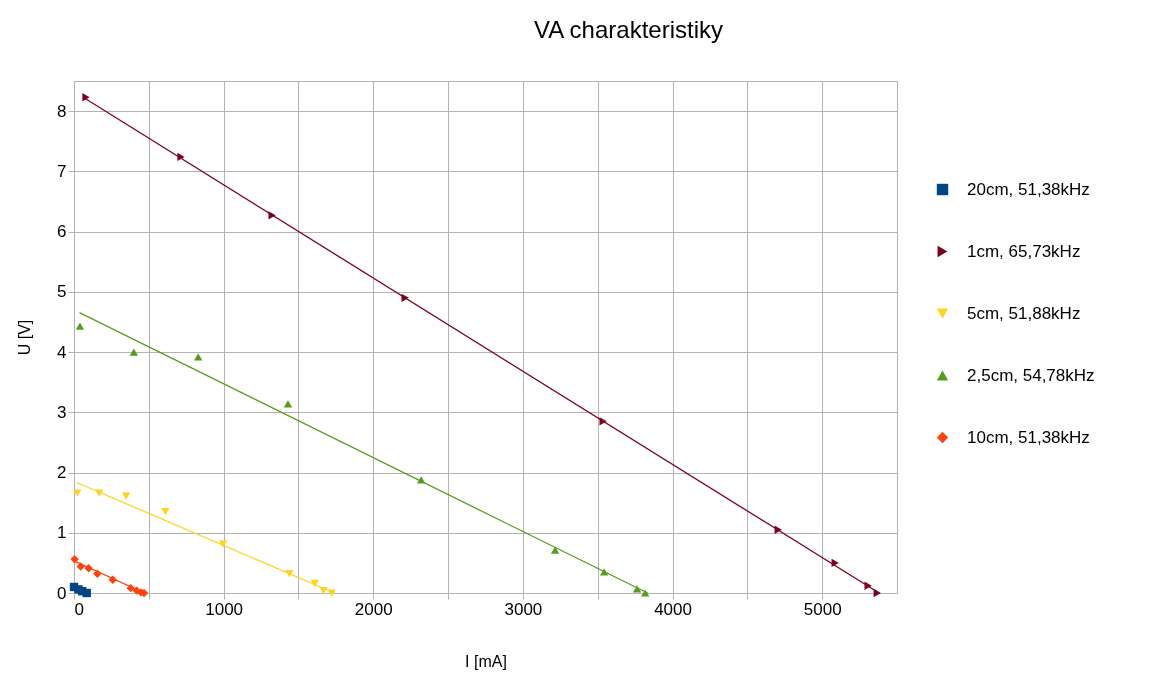  I want to click on y-tick-label: 5, so click(62, 292).